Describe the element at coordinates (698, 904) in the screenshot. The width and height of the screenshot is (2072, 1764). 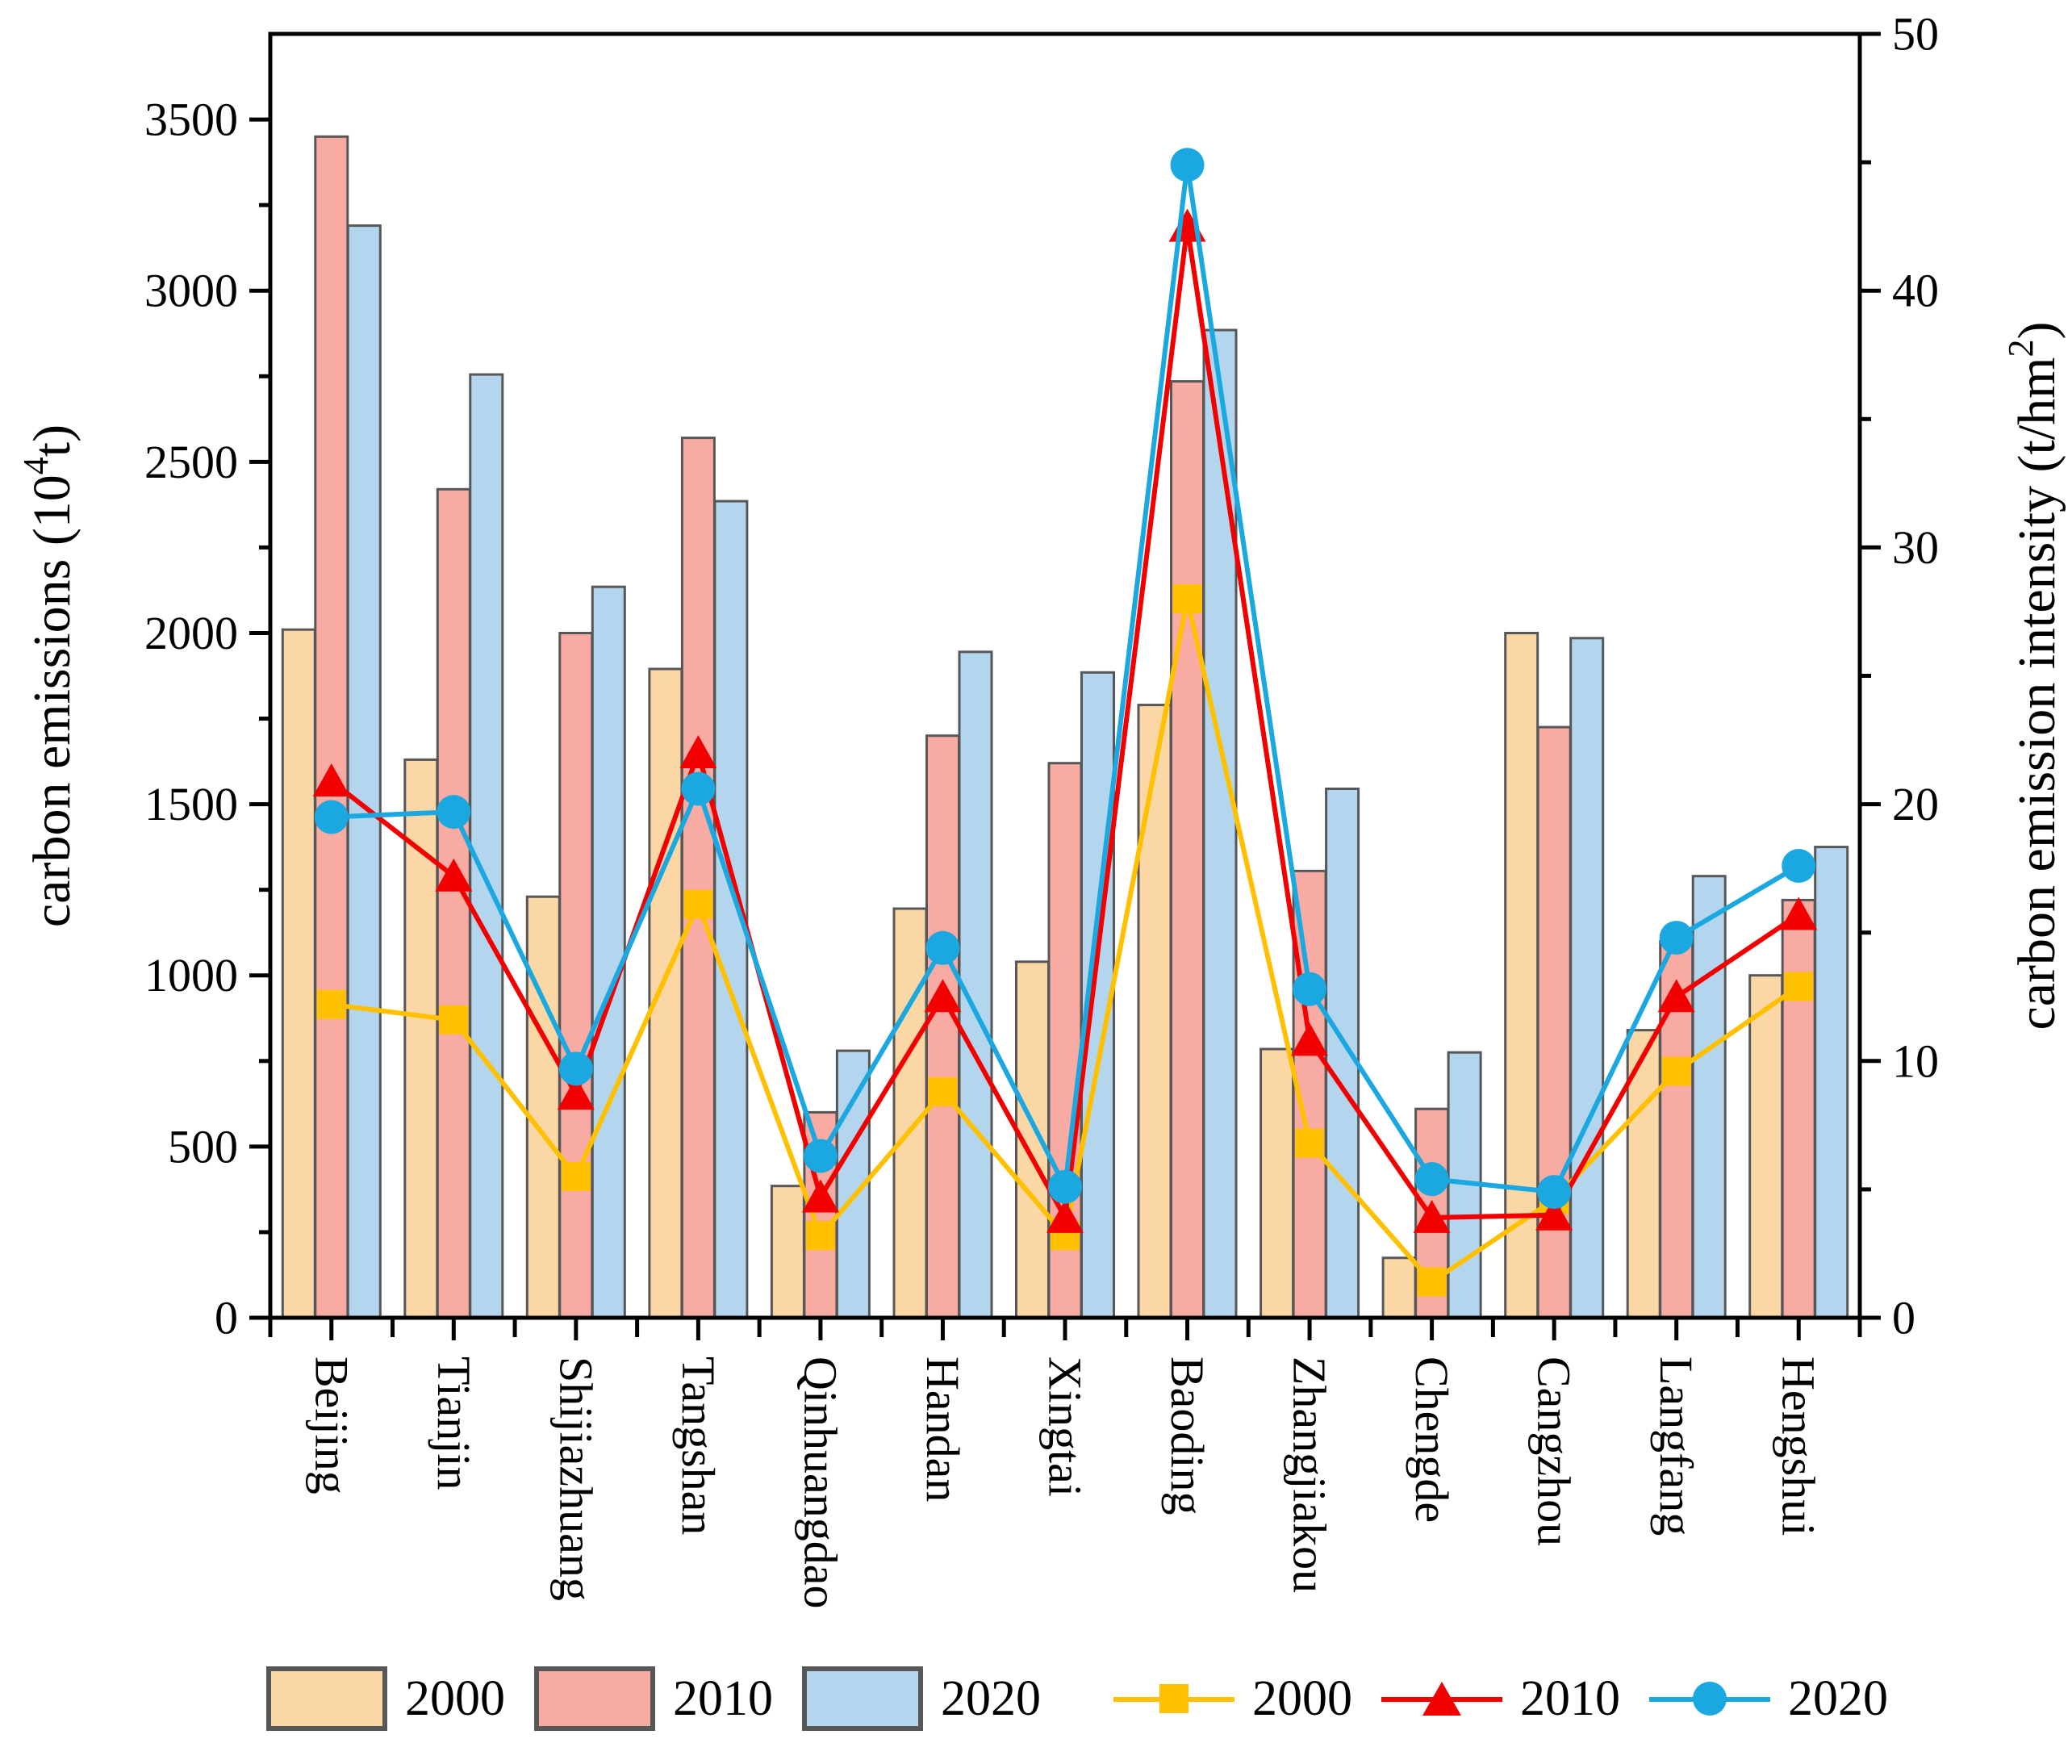
I see `marker-square-Tangshan-2000` at that location.